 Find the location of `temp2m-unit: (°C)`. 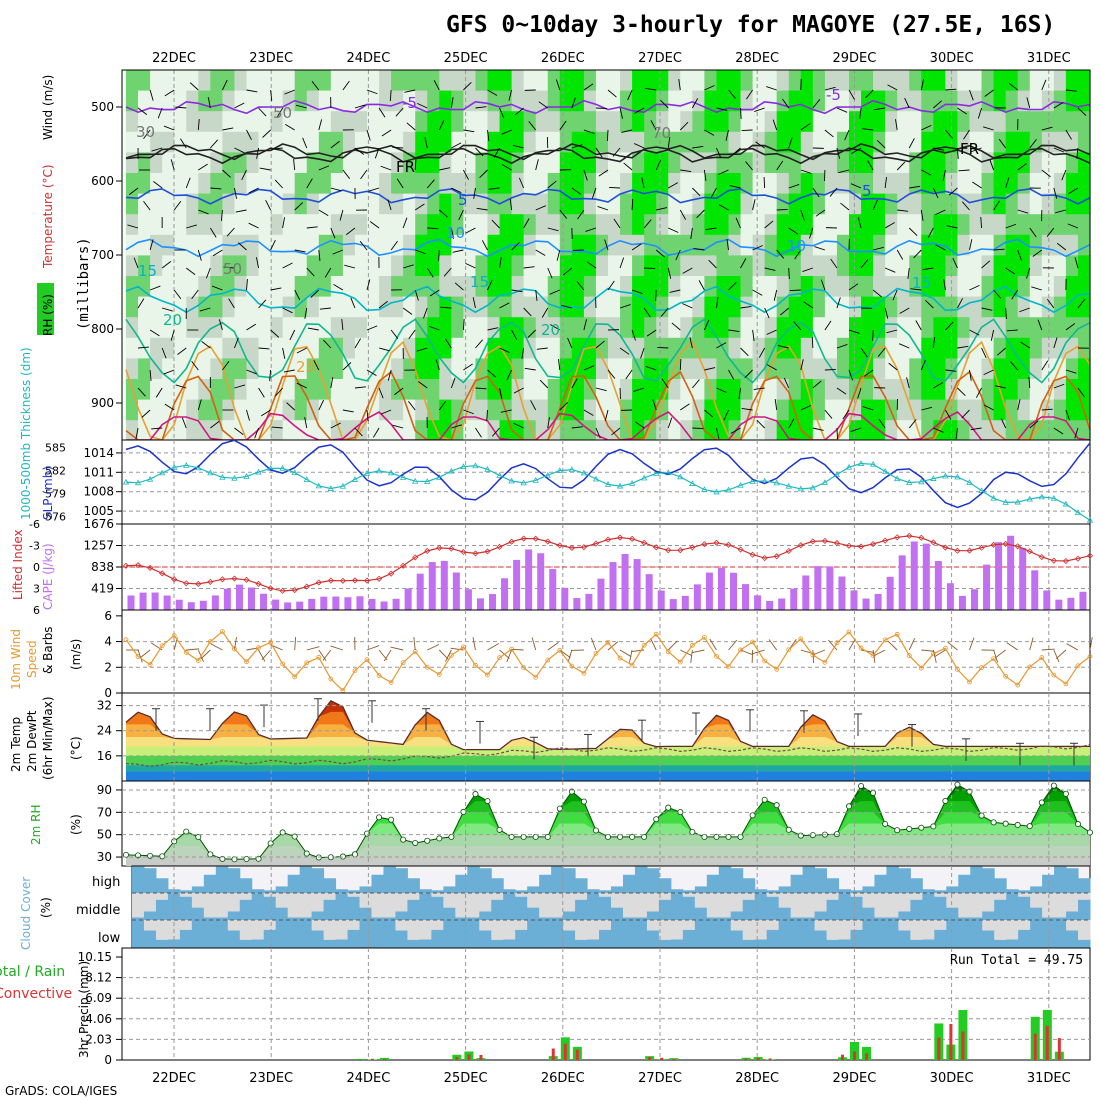

temp2m-unit: (°C) is located at coordinates (76, 748).